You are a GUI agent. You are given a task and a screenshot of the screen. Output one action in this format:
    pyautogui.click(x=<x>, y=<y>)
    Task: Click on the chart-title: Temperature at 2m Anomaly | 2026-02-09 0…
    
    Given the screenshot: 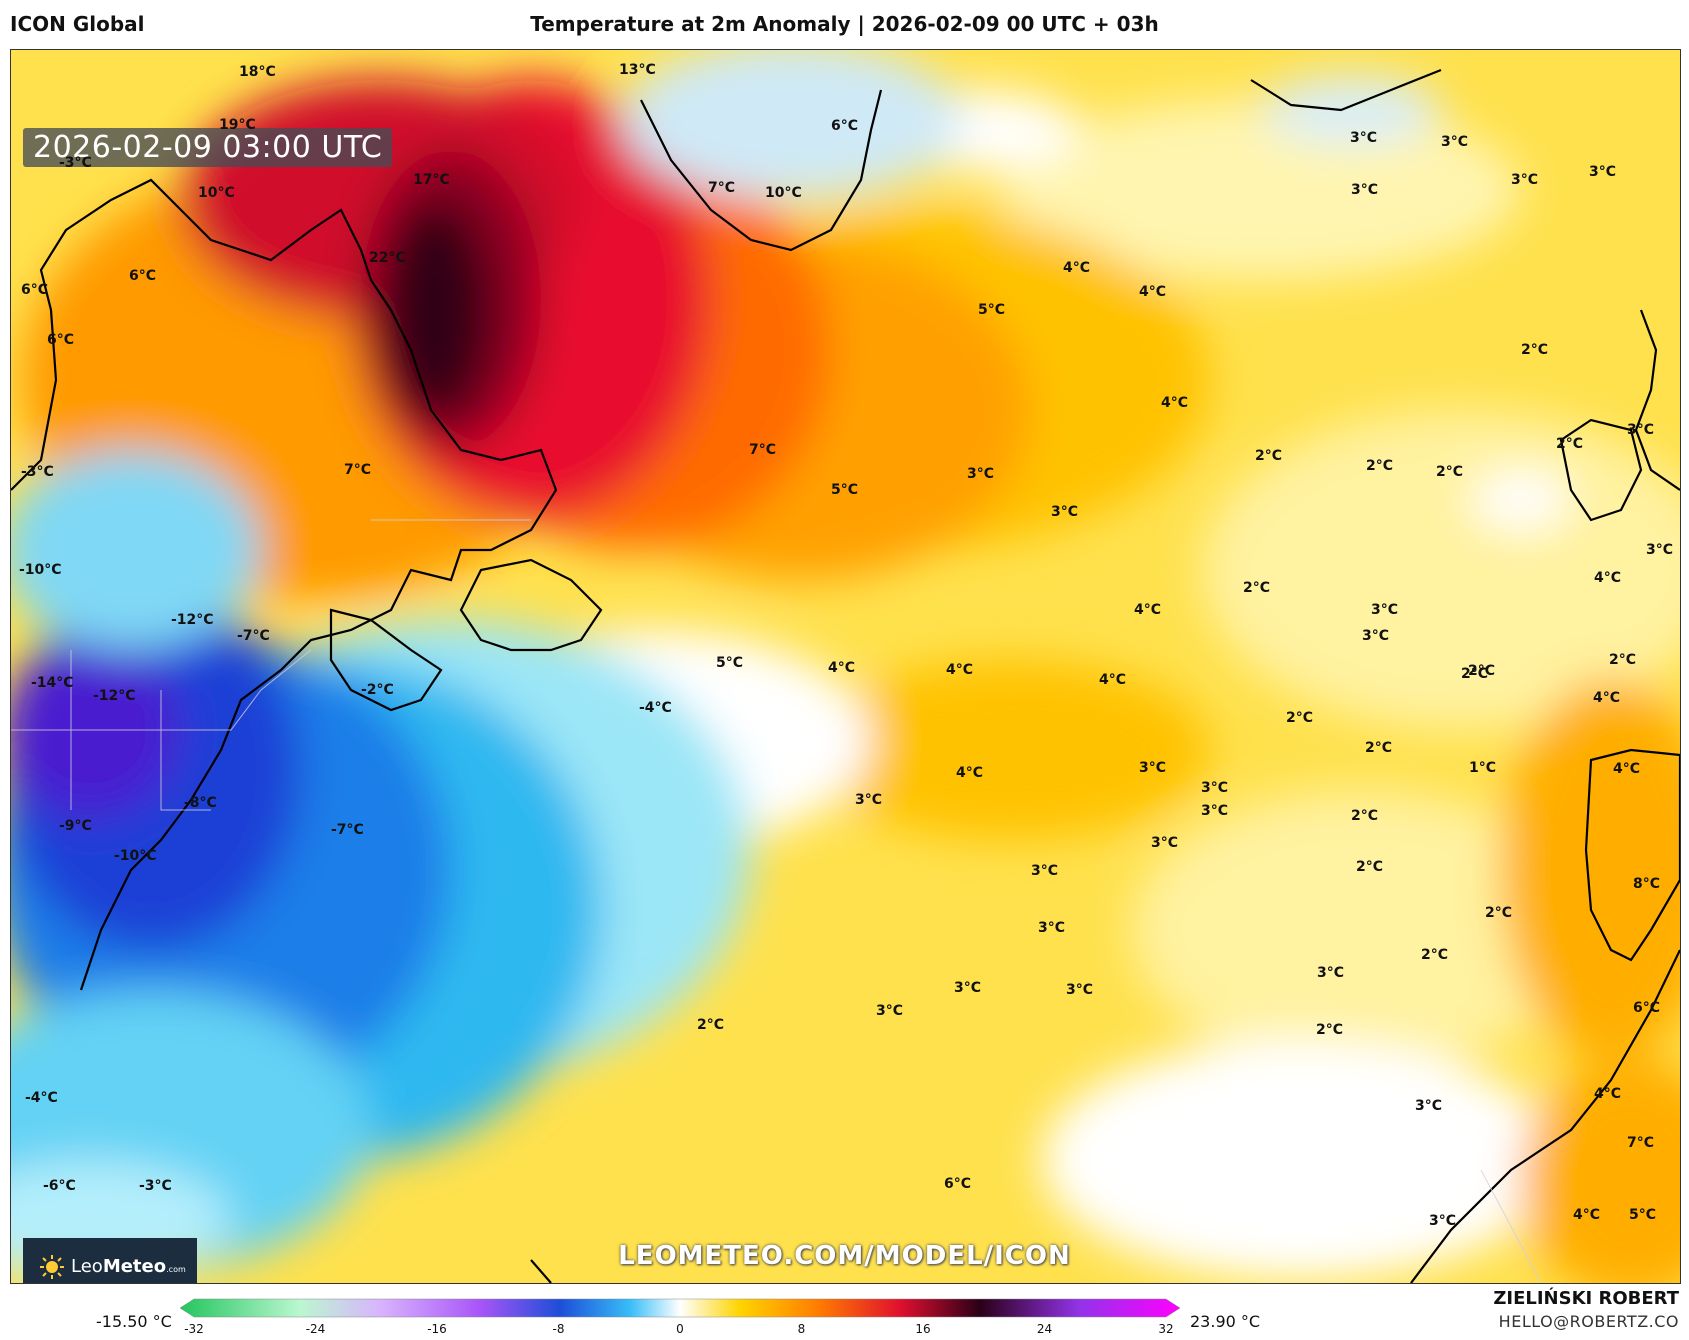 What is the action you would take?
    pyautogui.click(x=844, y=24)
    